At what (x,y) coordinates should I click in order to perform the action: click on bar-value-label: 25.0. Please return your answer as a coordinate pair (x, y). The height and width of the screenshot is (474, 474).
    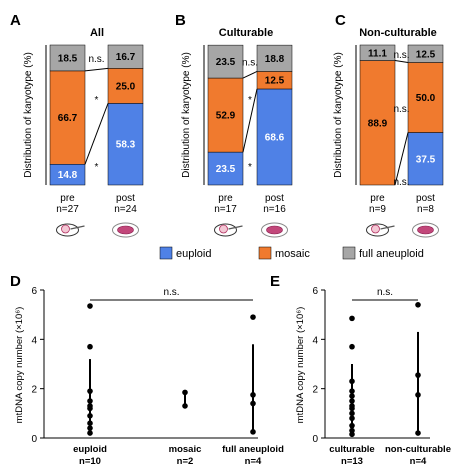
    Looking at the image, I should click on (126, 86).